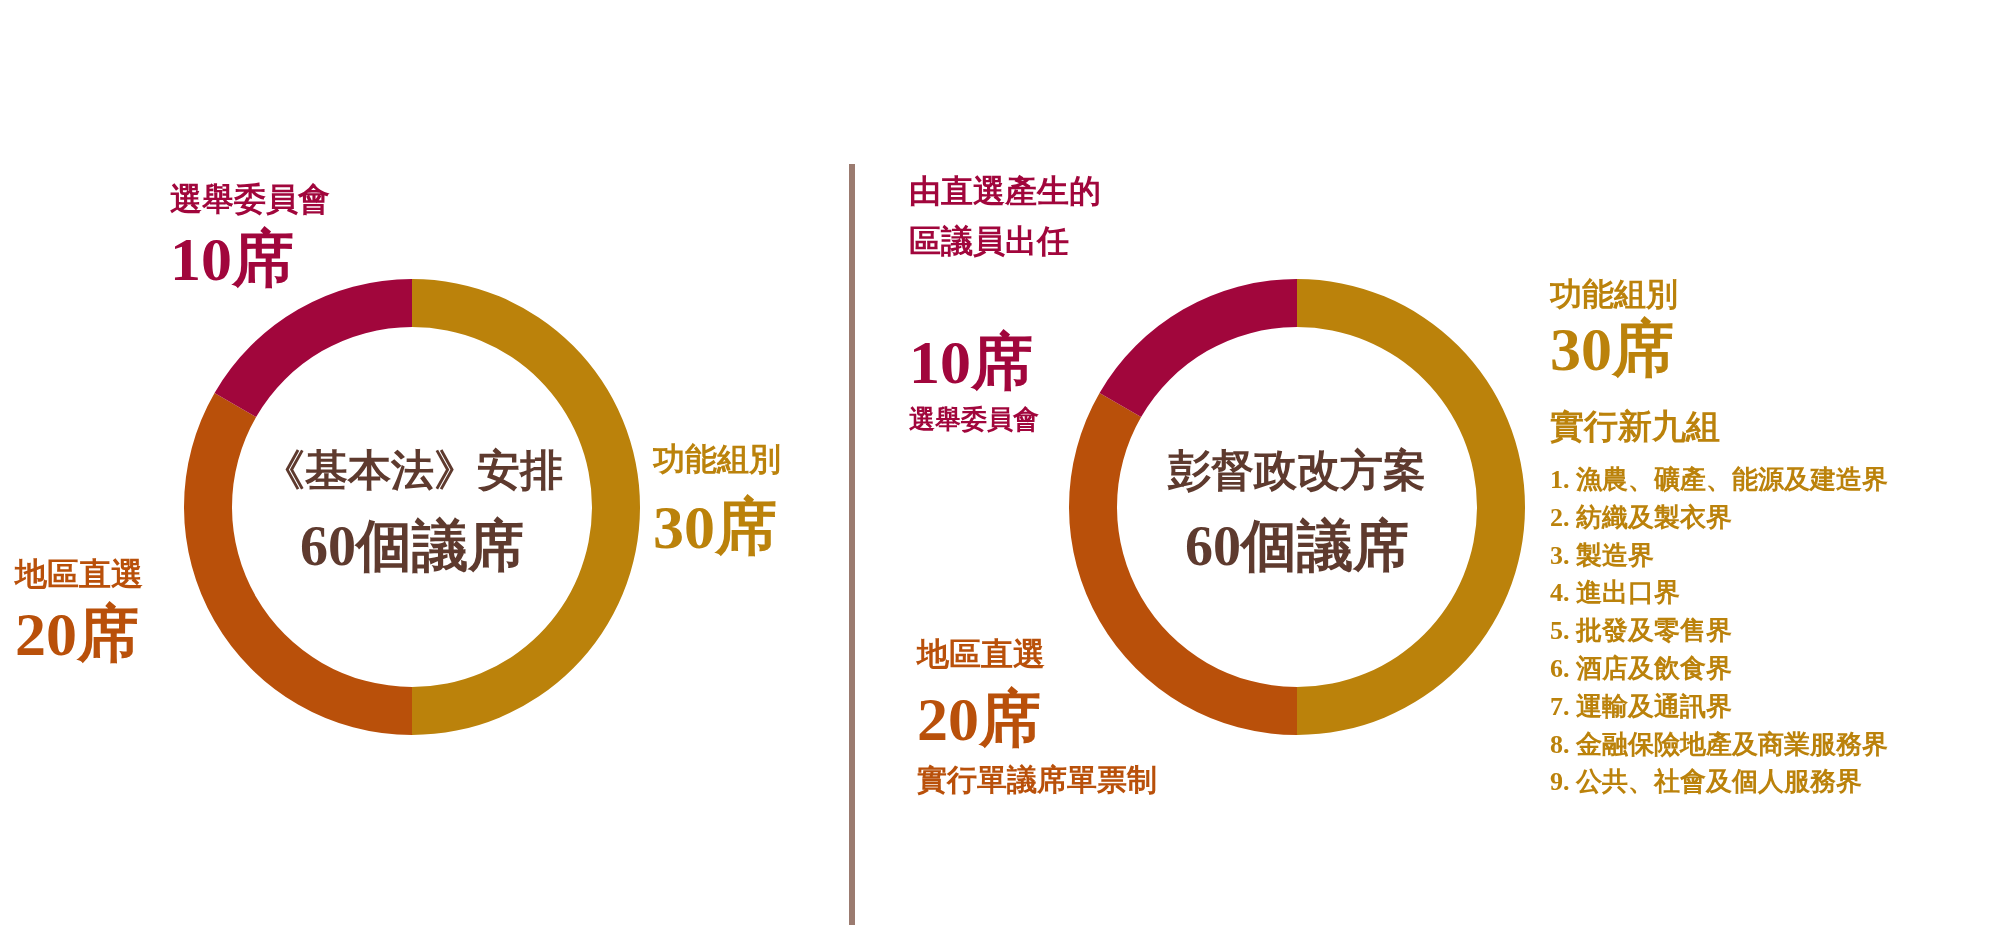 The height and width of the screenshot is (941, 2008). I want to click on slice-label: 選舉委員會, so click(250, 199).